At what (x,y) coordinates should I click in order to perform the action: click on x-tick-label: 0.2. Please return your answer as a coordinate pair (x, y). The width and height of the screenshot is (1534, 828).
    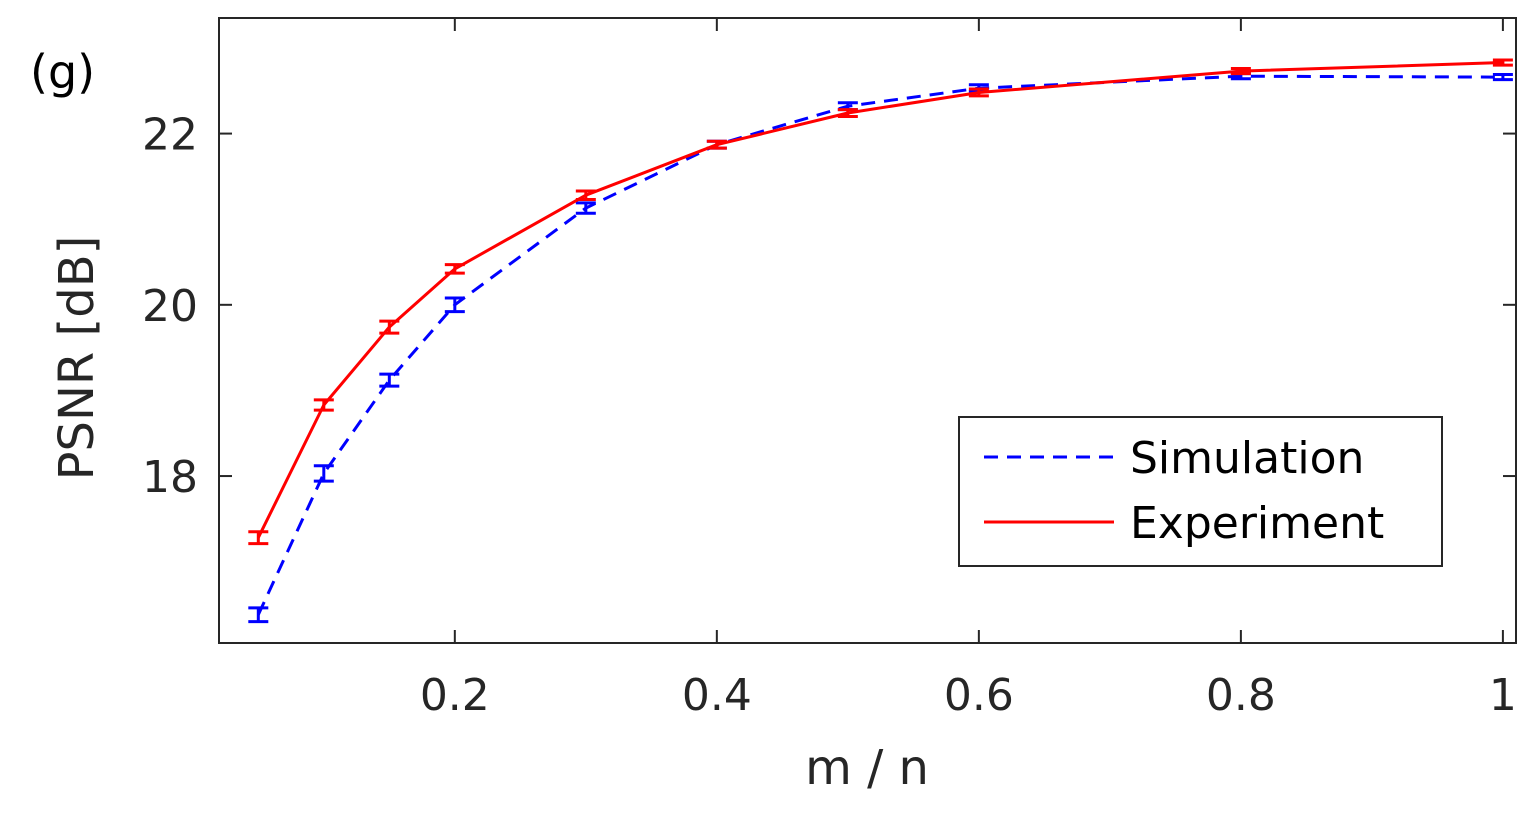
    Looking at the image, I should click on (455, 695).